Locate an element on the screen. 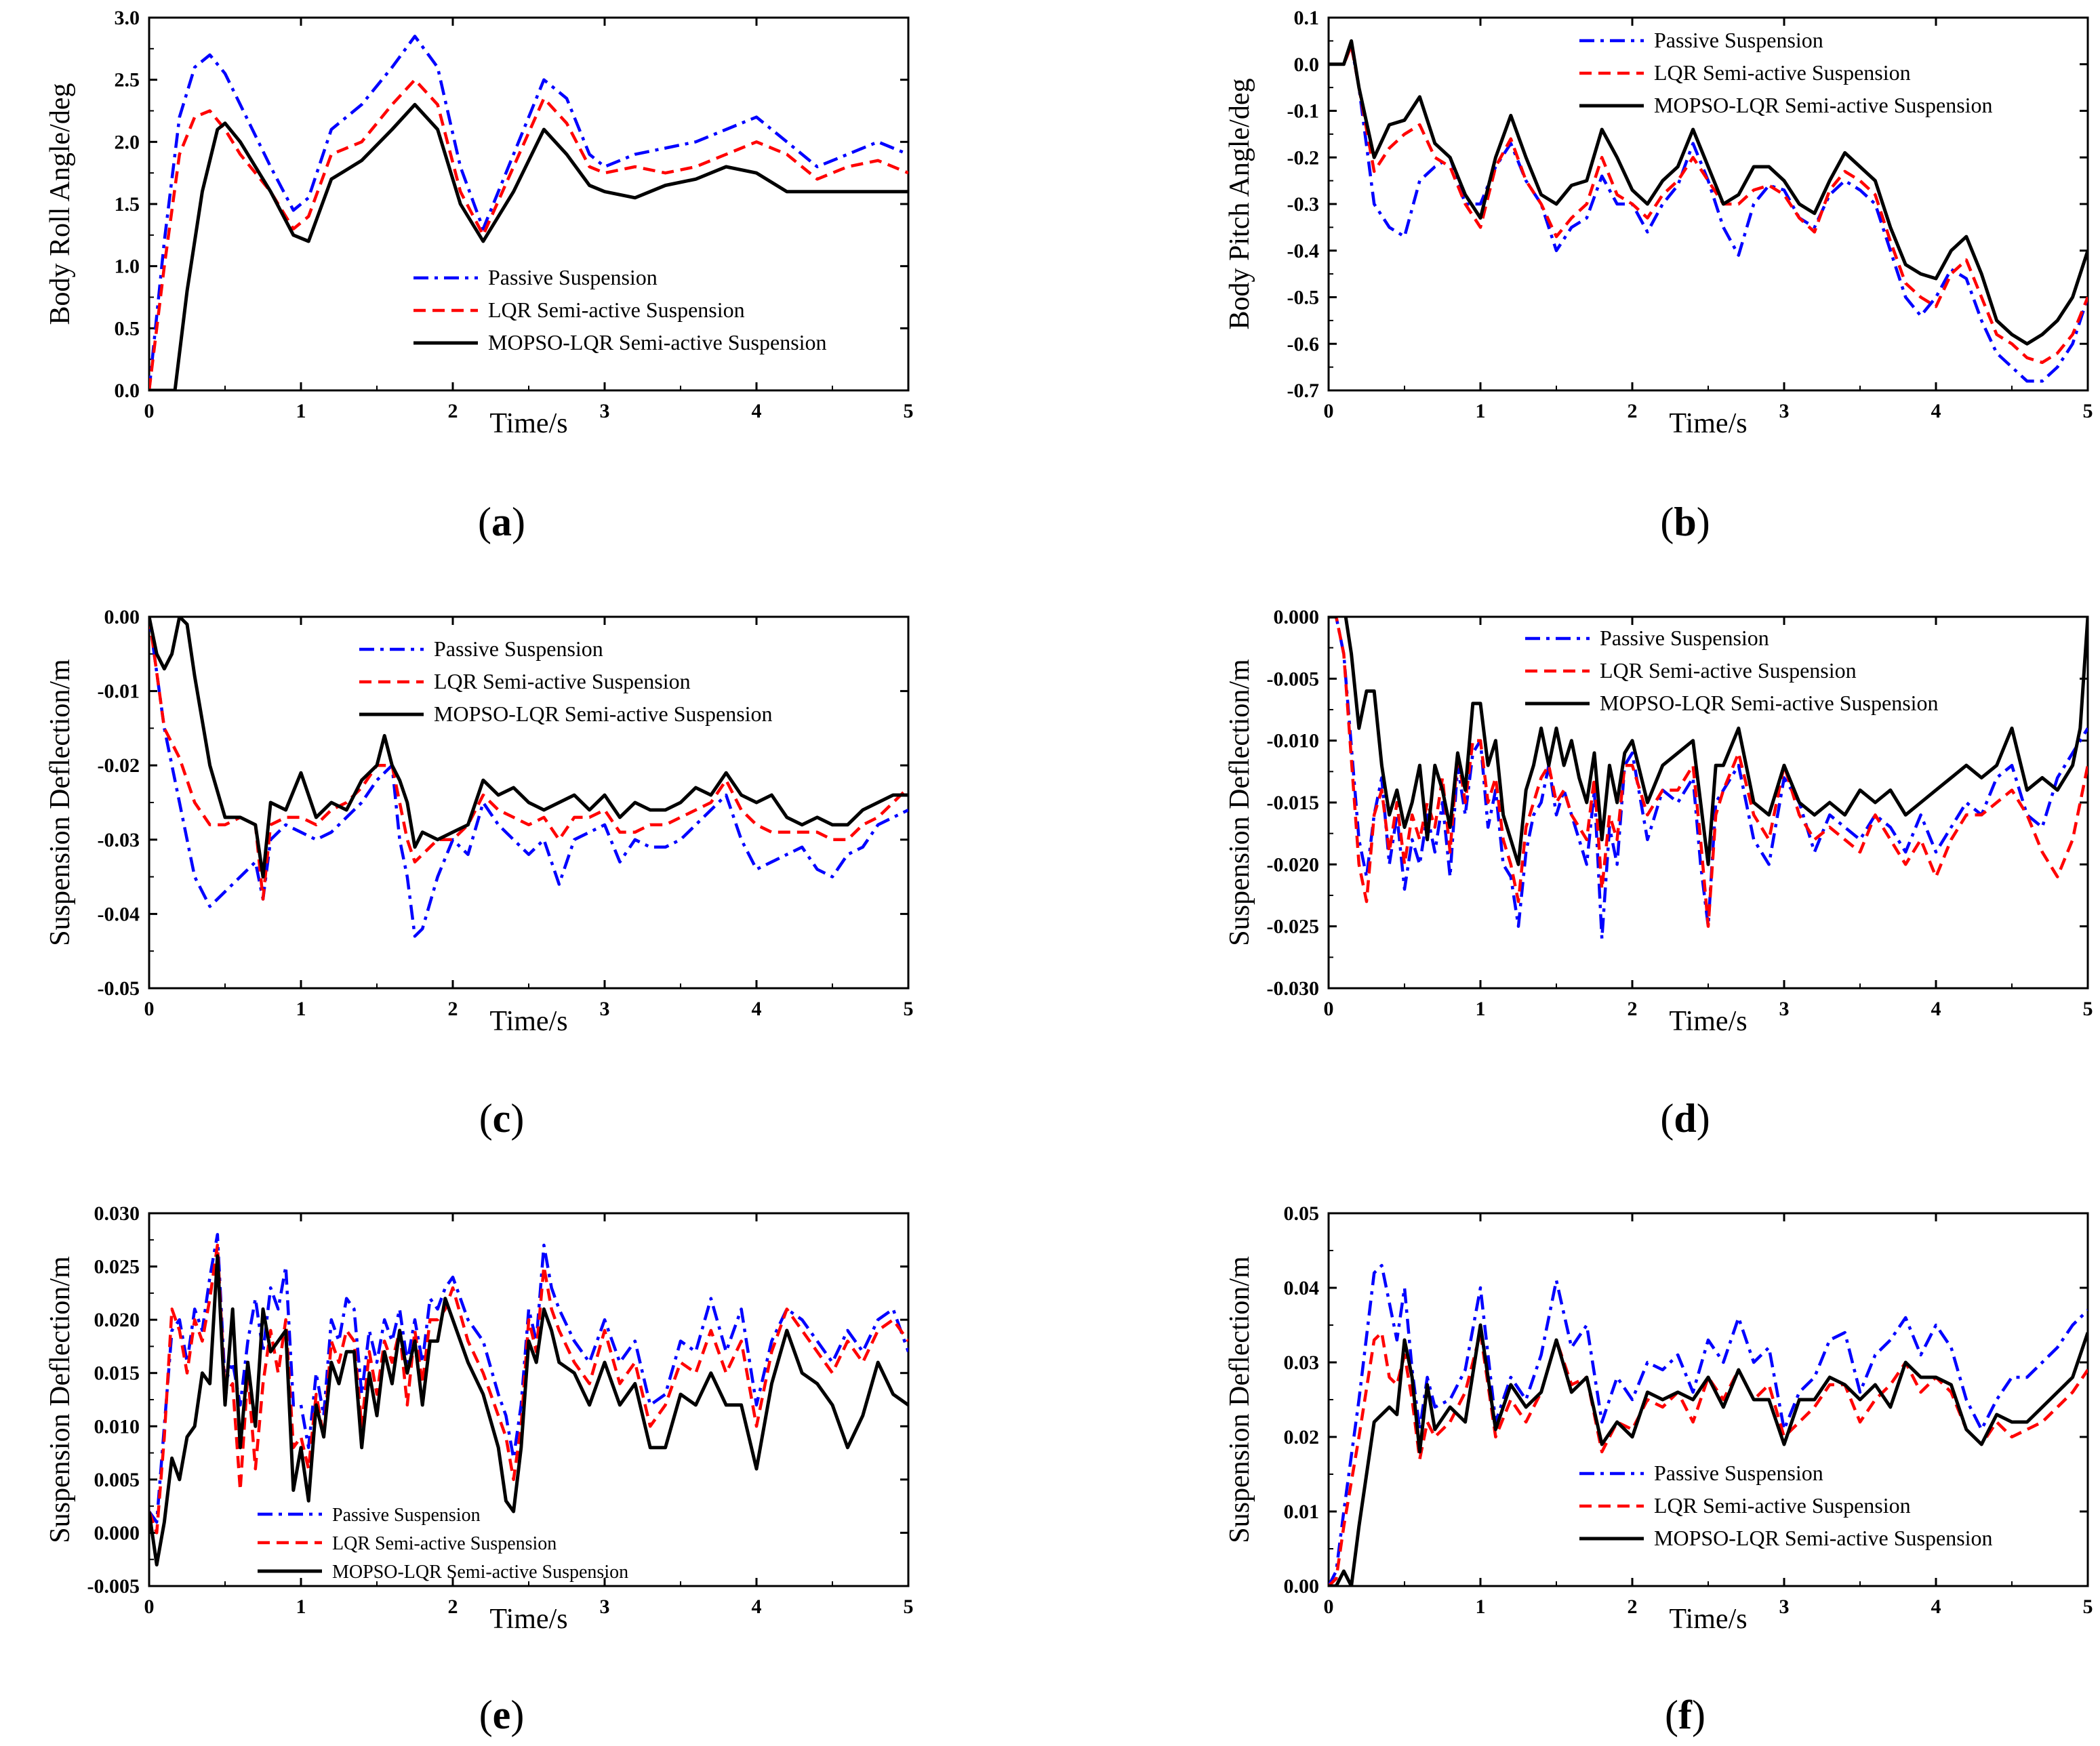 This screenshot has height=1746, width=2100. y-tick-label: 0.025 is located at coordinates (117, 1267).